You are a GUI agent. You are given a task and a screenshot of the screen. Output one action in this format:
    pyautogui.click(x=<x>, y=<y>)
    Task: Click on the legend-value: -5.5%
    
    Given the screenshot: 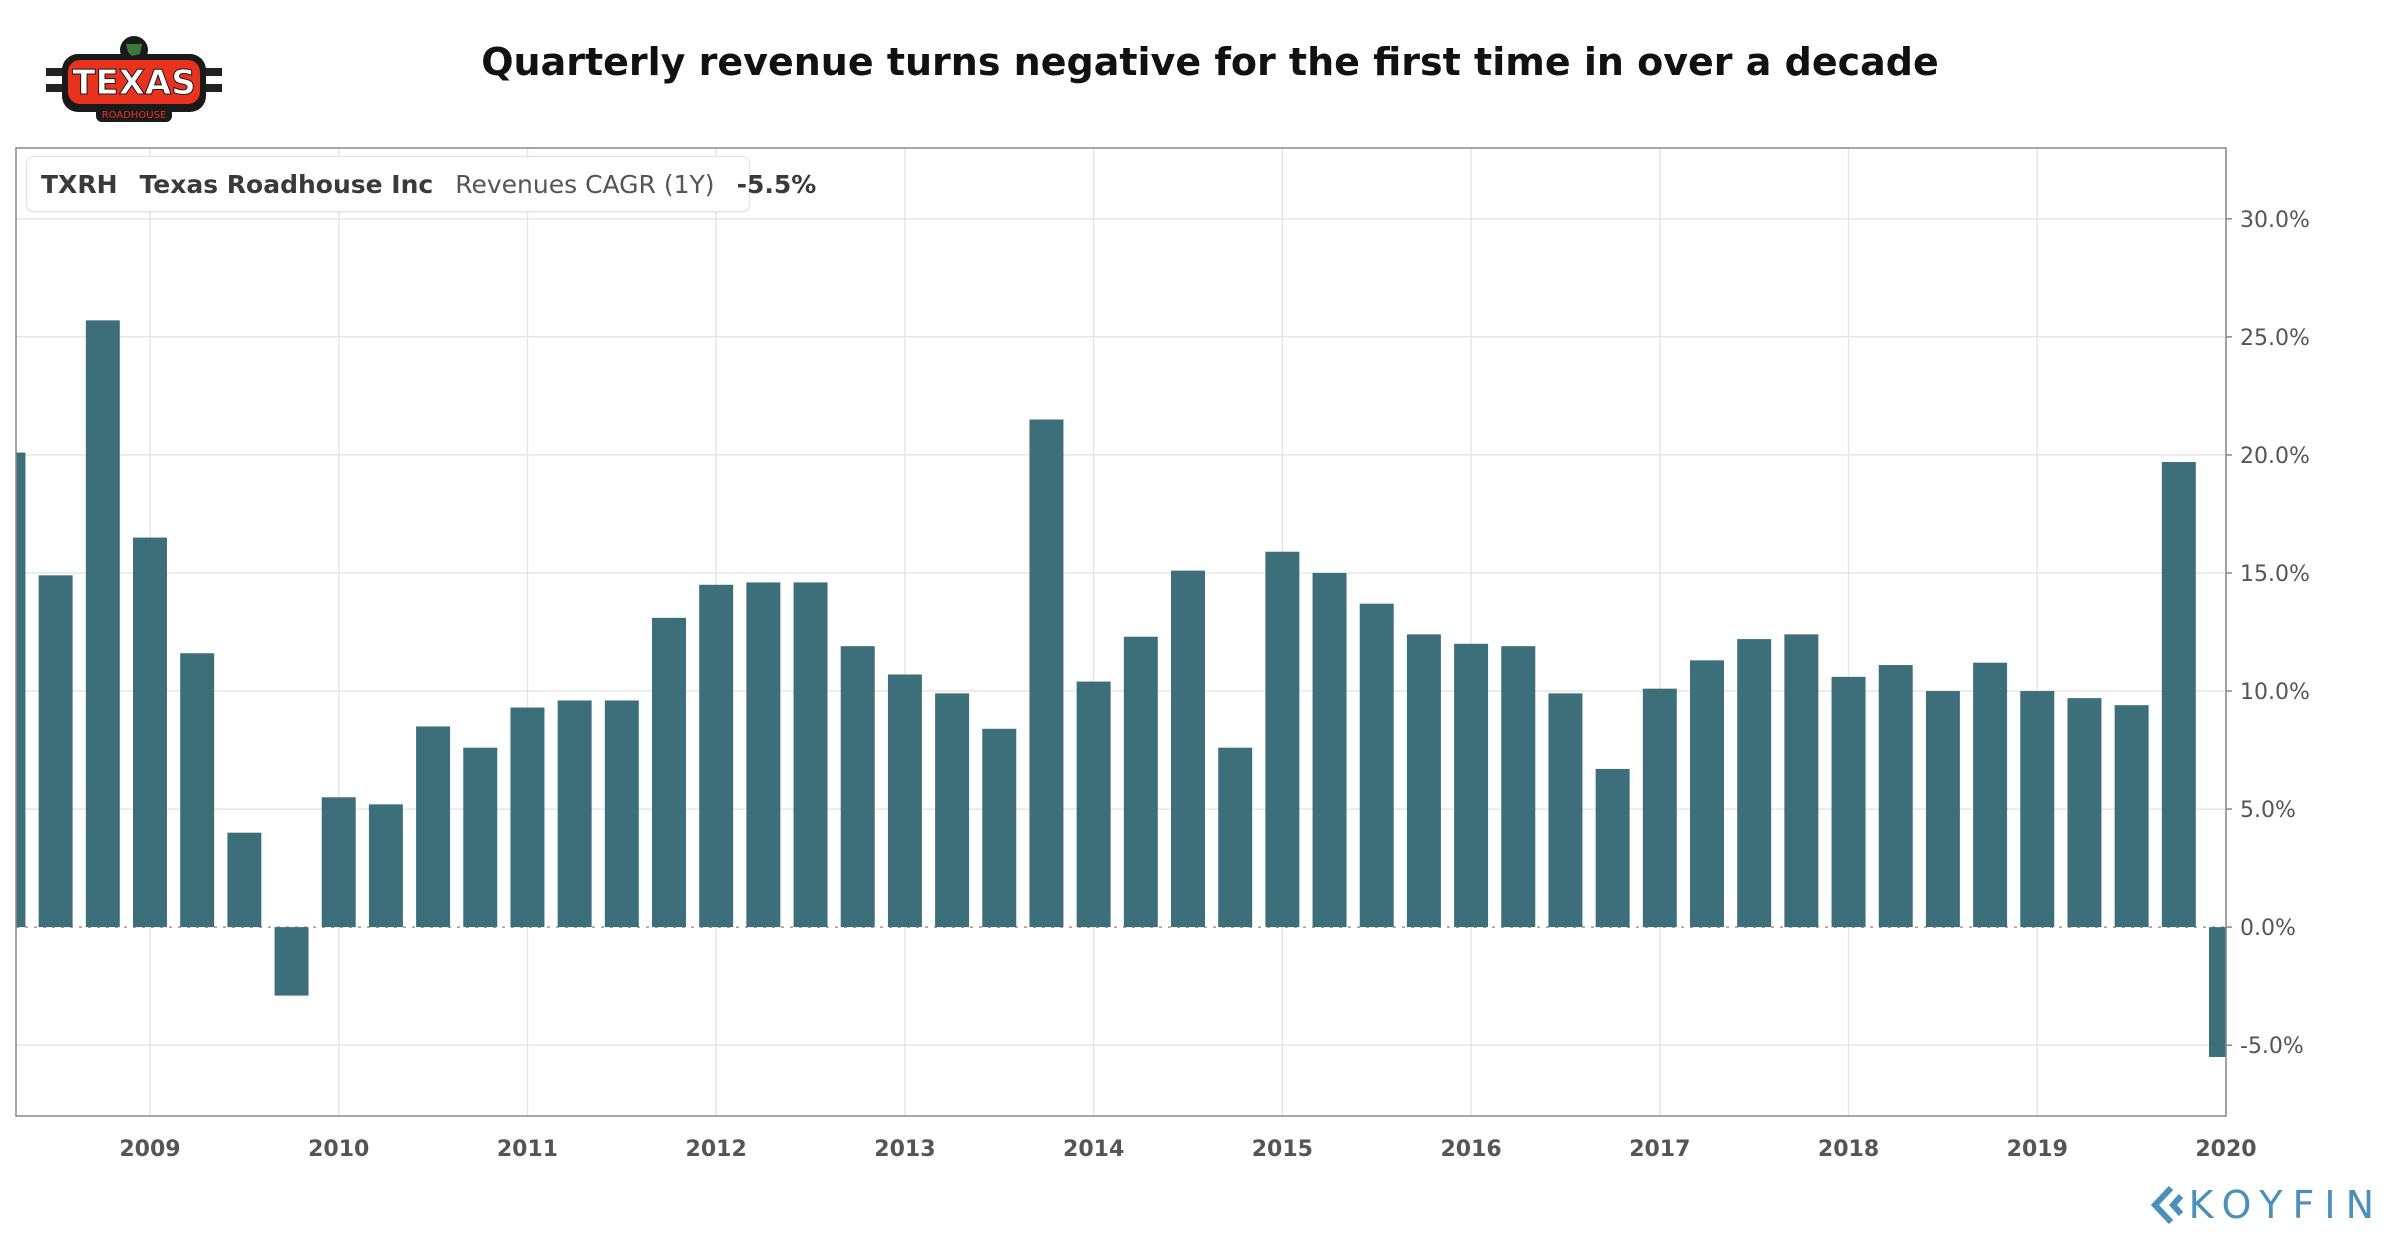 What is the action you would take?
    pyautogui.click(x=776, y=184)
    